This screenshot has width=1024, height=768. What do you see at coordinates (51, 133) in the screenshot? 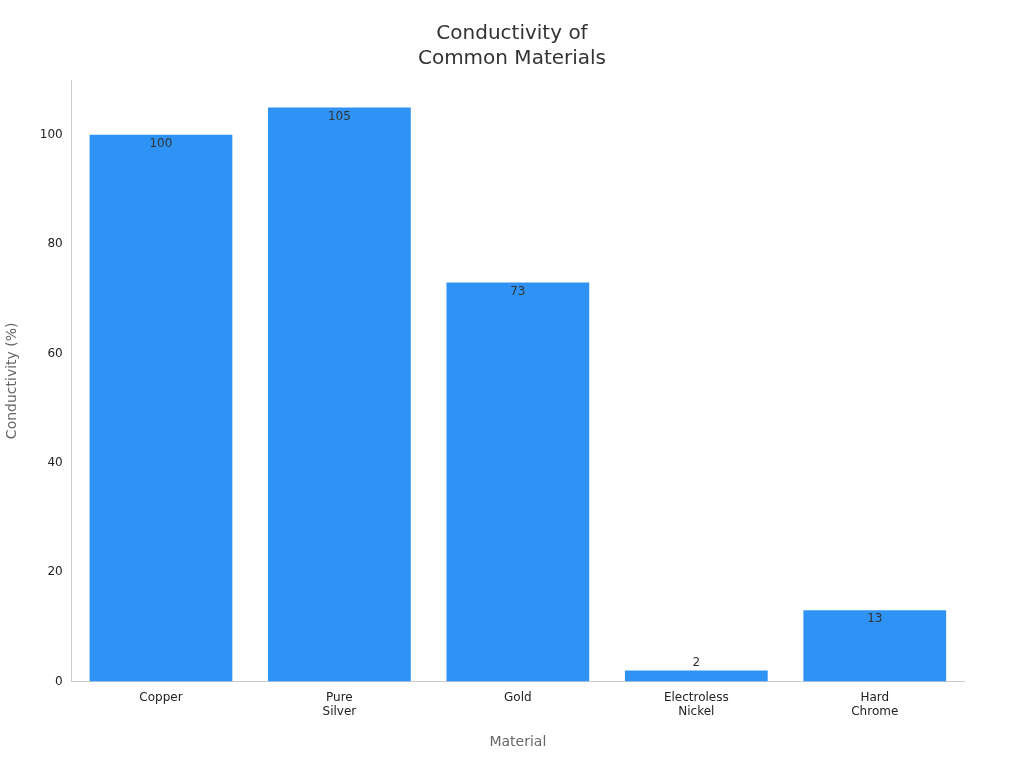
I see `y-tick-label: 100` at bounding box center [51, 133].